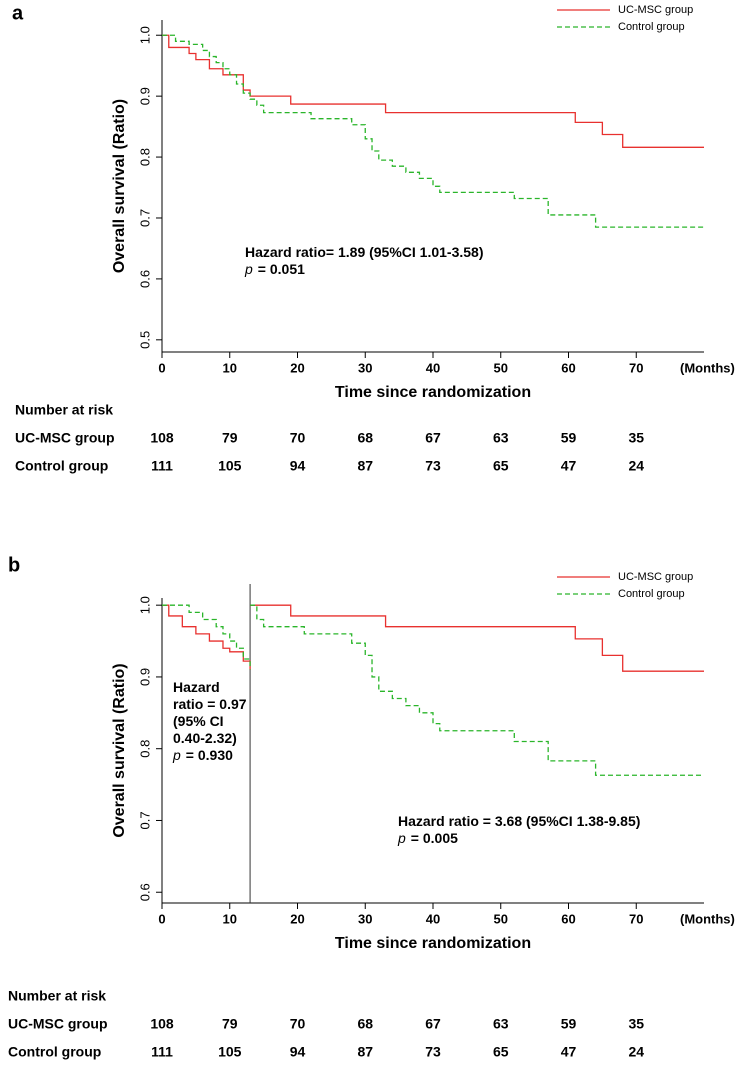 This screenshot has height=1067, width=749. I want to click on annotation-text: Hazard ratio= 1.89 (95%CI 1.01-3.58), so click(364, 252).